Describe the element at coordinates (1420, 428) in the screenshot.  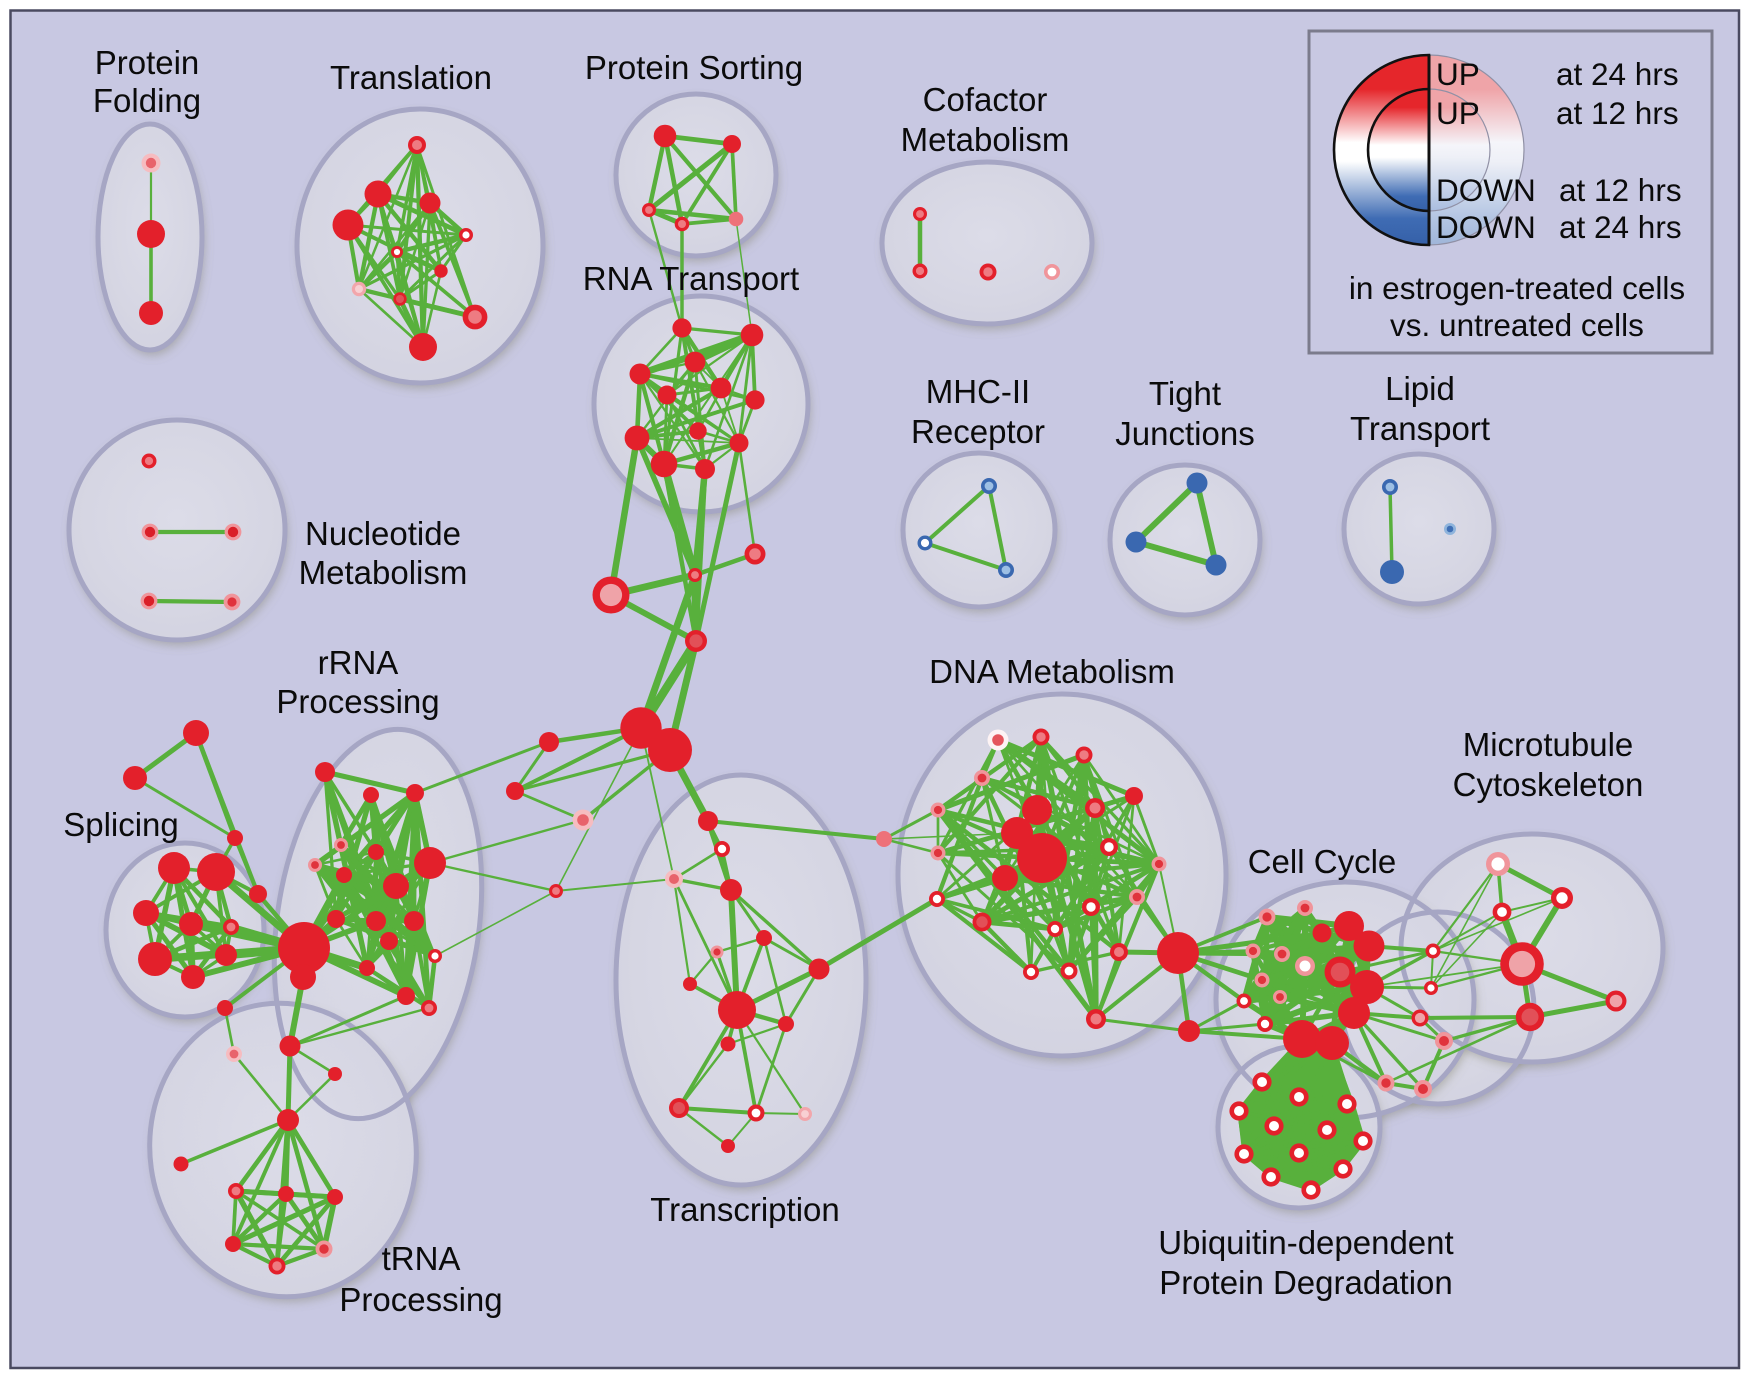
I see `svg-text: Transport` at that location.